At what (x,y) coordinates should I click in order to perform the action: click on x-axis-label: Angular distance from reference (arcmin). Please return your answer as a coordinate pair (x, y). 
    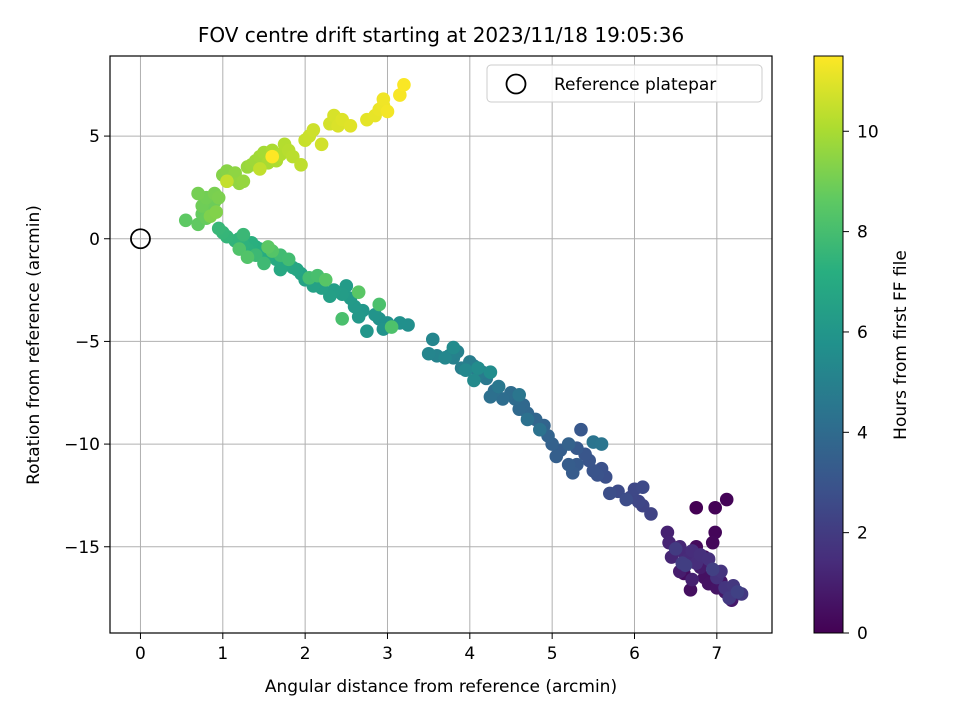
    Looking at the image, I should click on (441, 687).